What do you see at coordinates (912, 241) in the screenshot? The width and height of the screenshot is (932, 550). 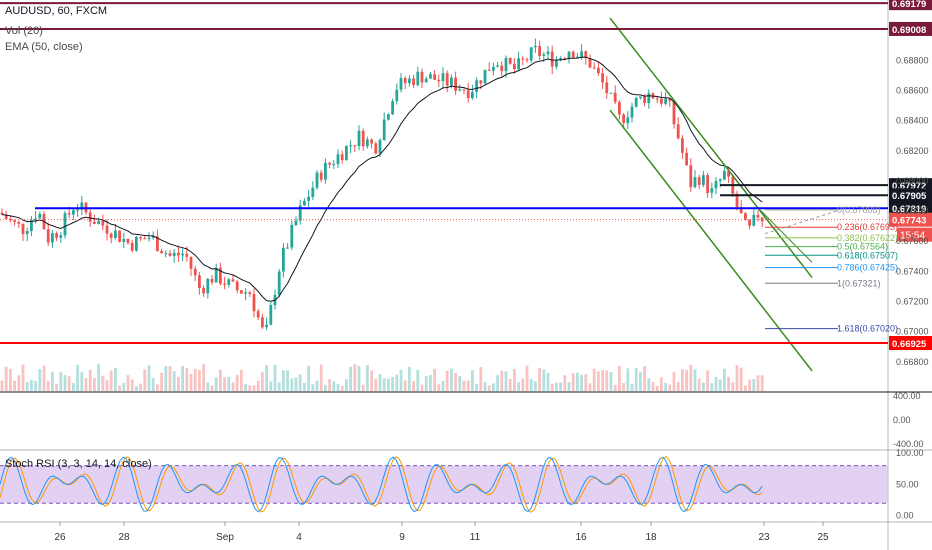 I see `price-tick-label: 0.67600` at bounding box center [912, 241].